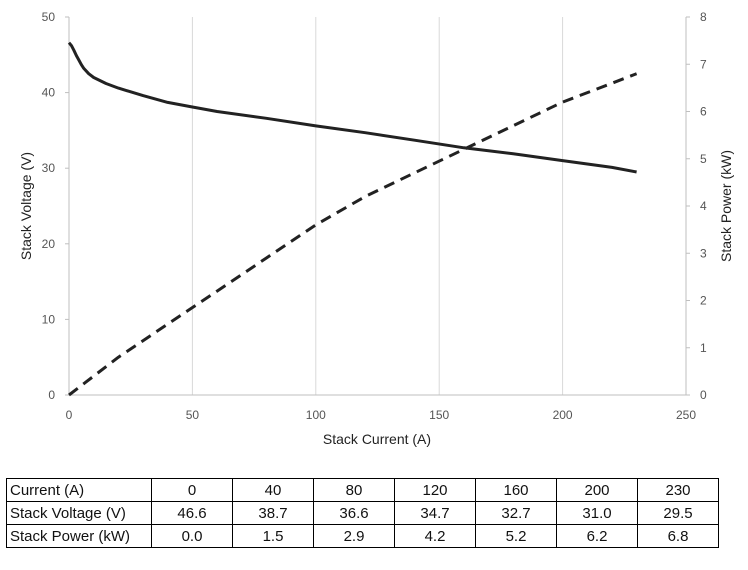 The image size is (748, 570). I want to click on table-row-label: Stack Voltage (V), so click(79, 513).